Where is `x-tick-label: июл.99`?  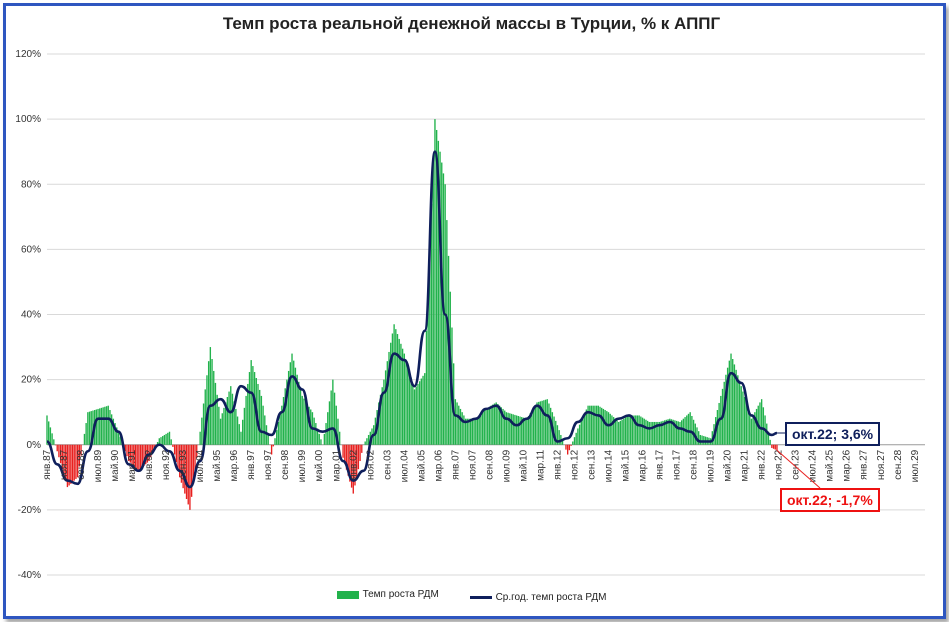
x-tick-label: июл.99 is located at coordinates (302, 465).